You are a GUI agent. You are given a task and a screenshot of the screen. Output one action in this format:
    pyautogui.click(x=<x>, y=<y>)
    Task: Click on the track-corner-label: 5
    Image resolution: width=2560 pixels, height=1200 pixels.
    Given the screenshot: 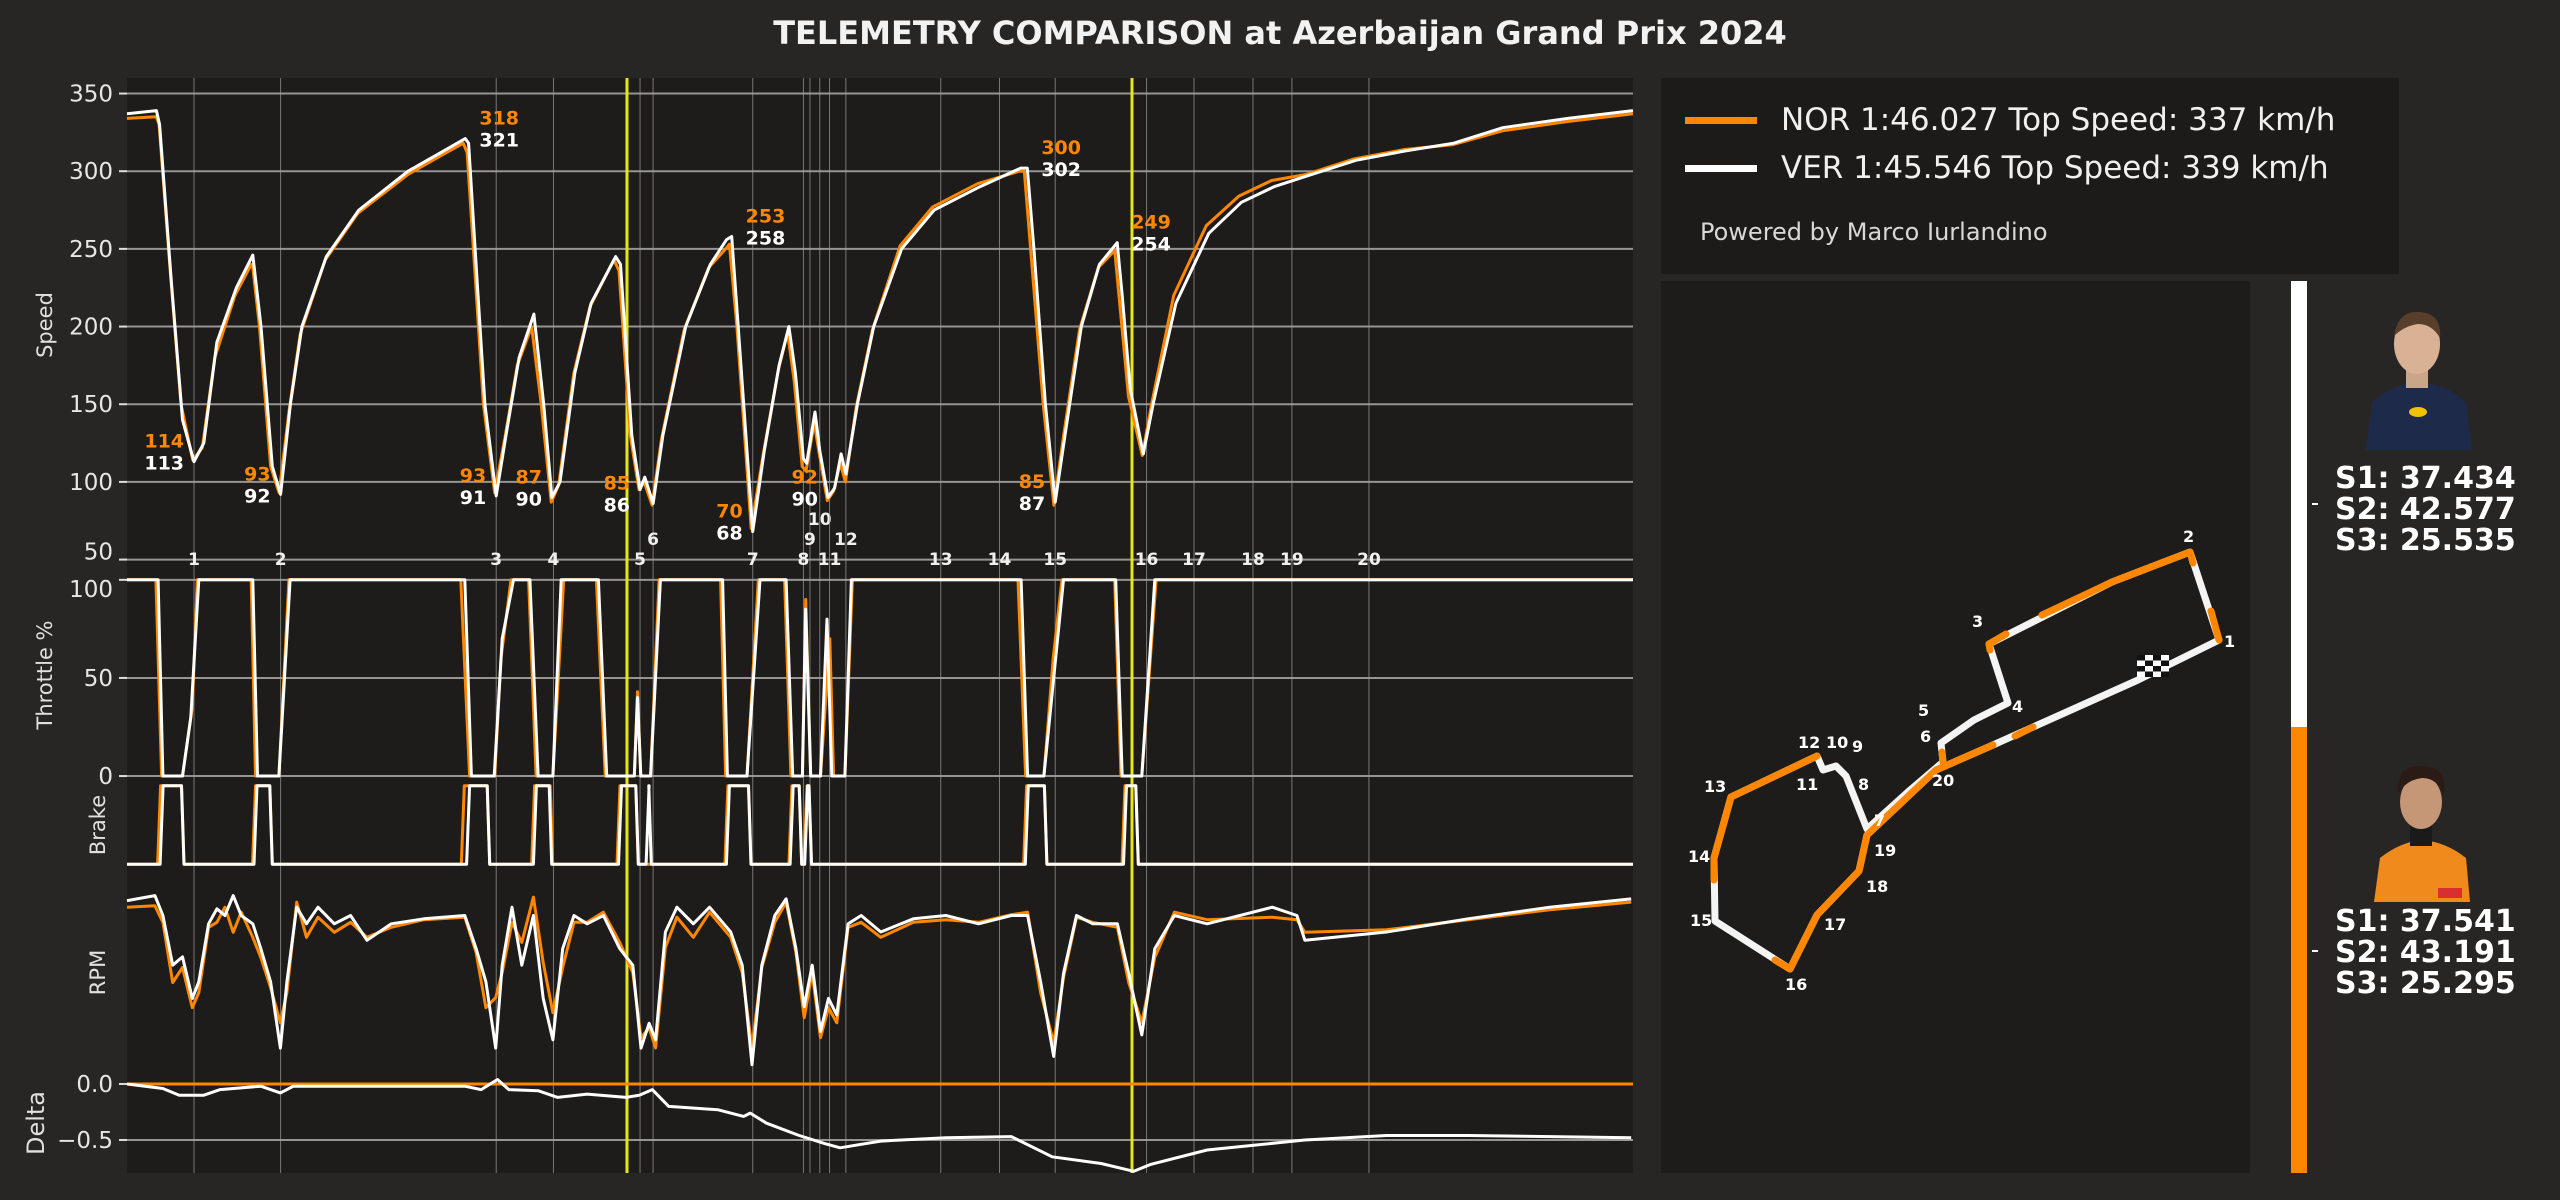 What is the action you would take?
    pyautogui.click(x=1923, y=710)
    